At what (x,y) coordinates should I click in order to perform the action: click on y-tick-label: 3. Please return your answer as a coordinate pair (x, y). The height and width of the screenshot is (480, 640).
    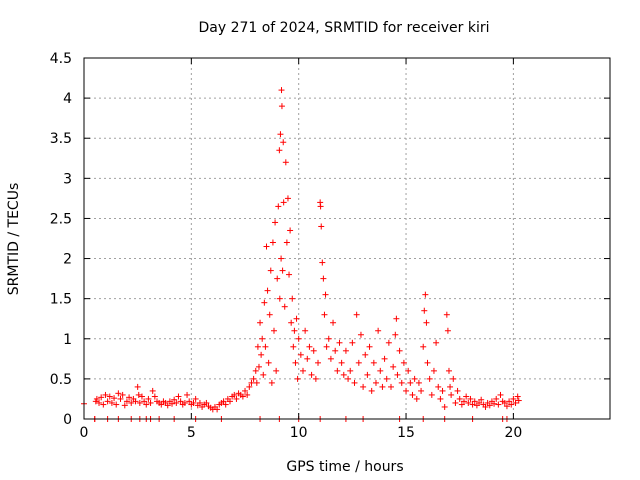
    Looking at the image, I should click on (67, 179).